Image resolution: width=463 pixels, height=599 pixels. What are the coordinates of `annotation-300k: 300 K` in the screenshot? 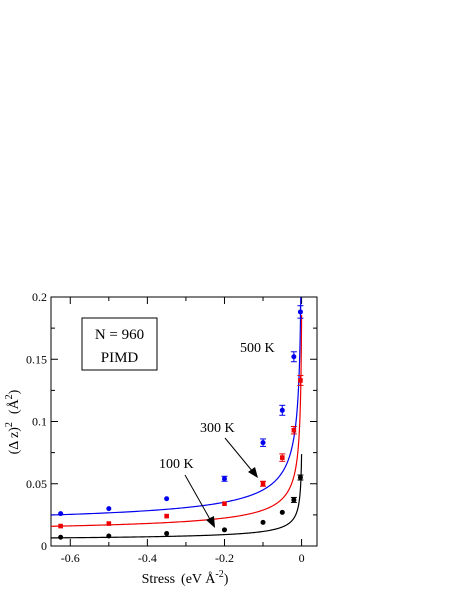 It's located at (217, 428).